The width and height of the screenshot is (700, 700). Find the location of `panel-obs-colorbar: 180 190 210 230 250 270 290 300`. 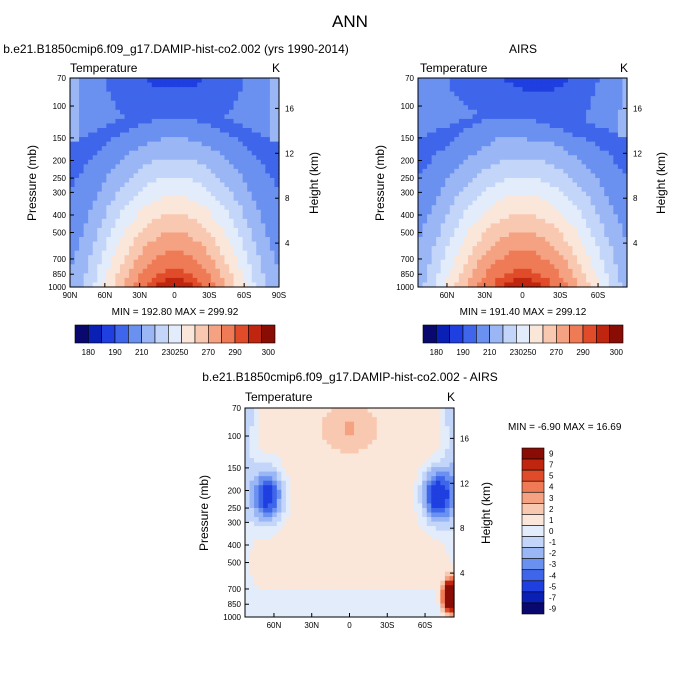

panel-obs-colorbar: 180 190 210 230 250 270 290 300 is located at coordinates (523, 340).